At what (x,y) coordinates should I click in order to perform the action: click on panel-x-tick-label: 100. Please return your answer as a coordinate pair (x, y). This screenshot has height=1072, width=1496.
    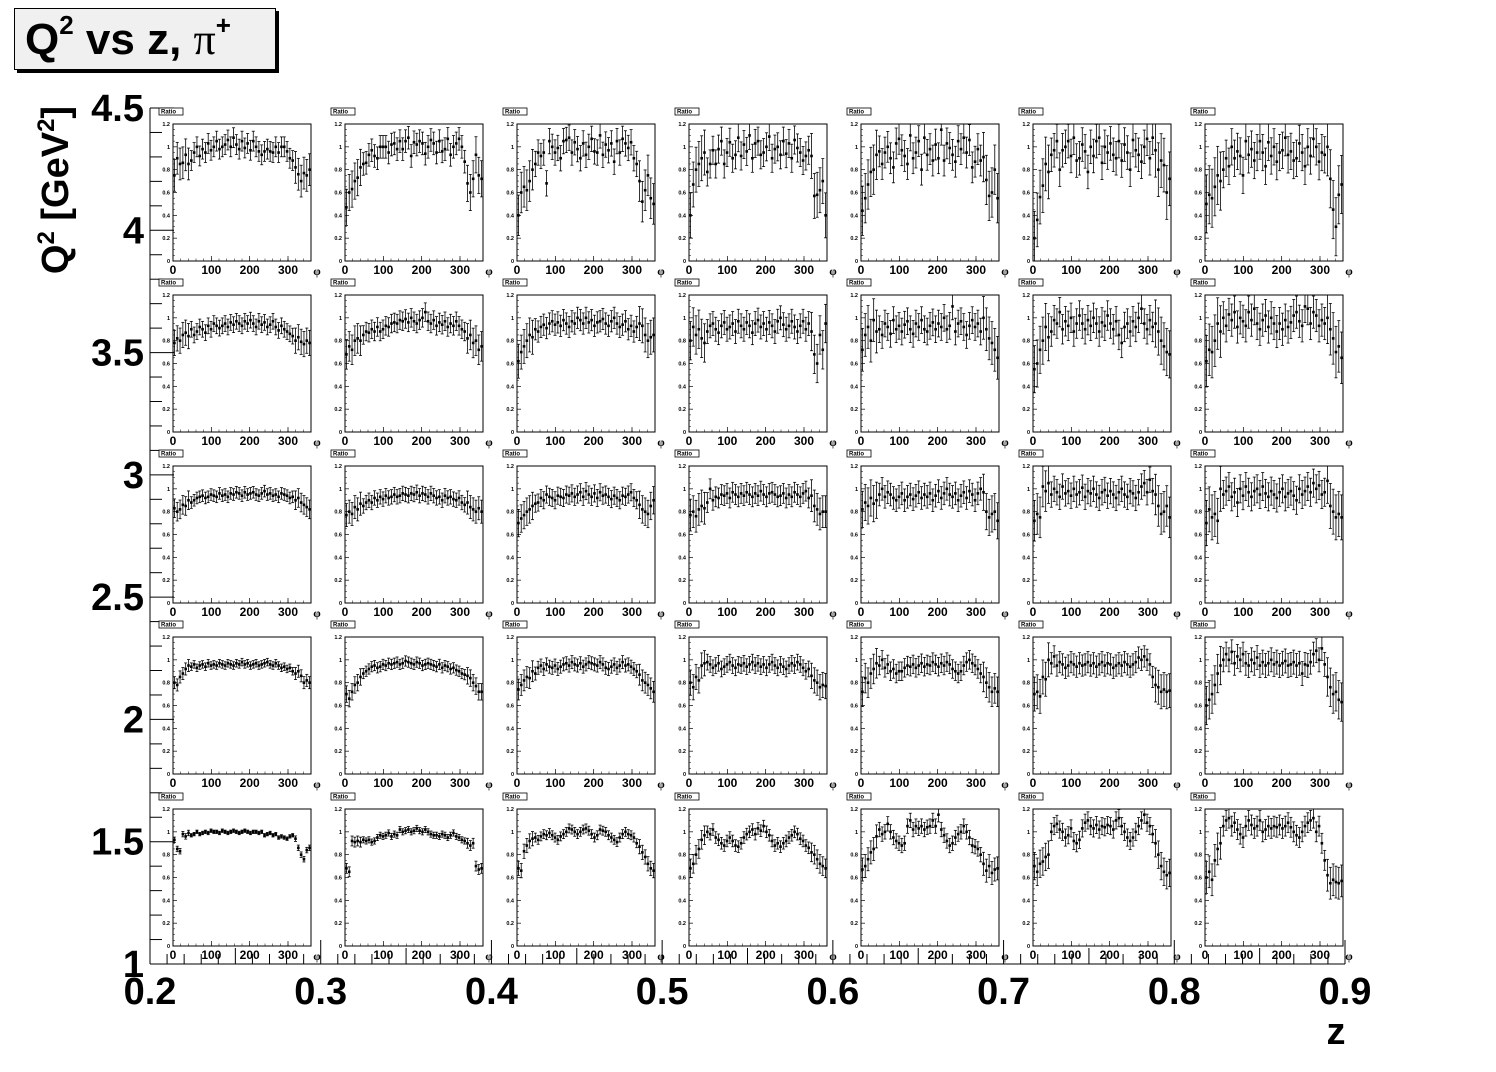
    Looking at the image, I should click on (727, 270).